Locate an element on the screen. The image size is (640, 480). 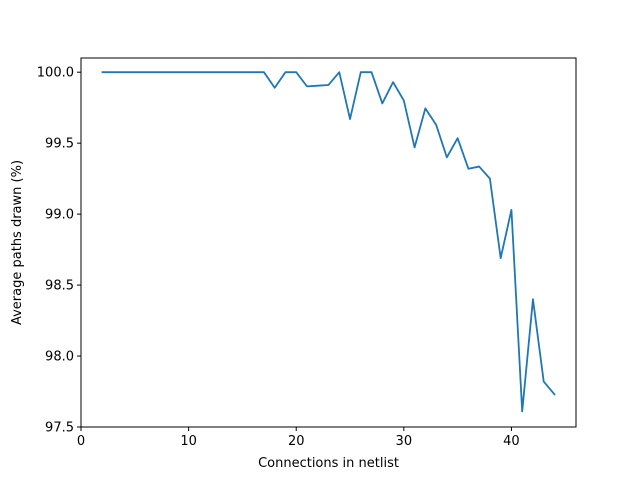
x-tick-label: 0 is located at coordinates (81, 441).